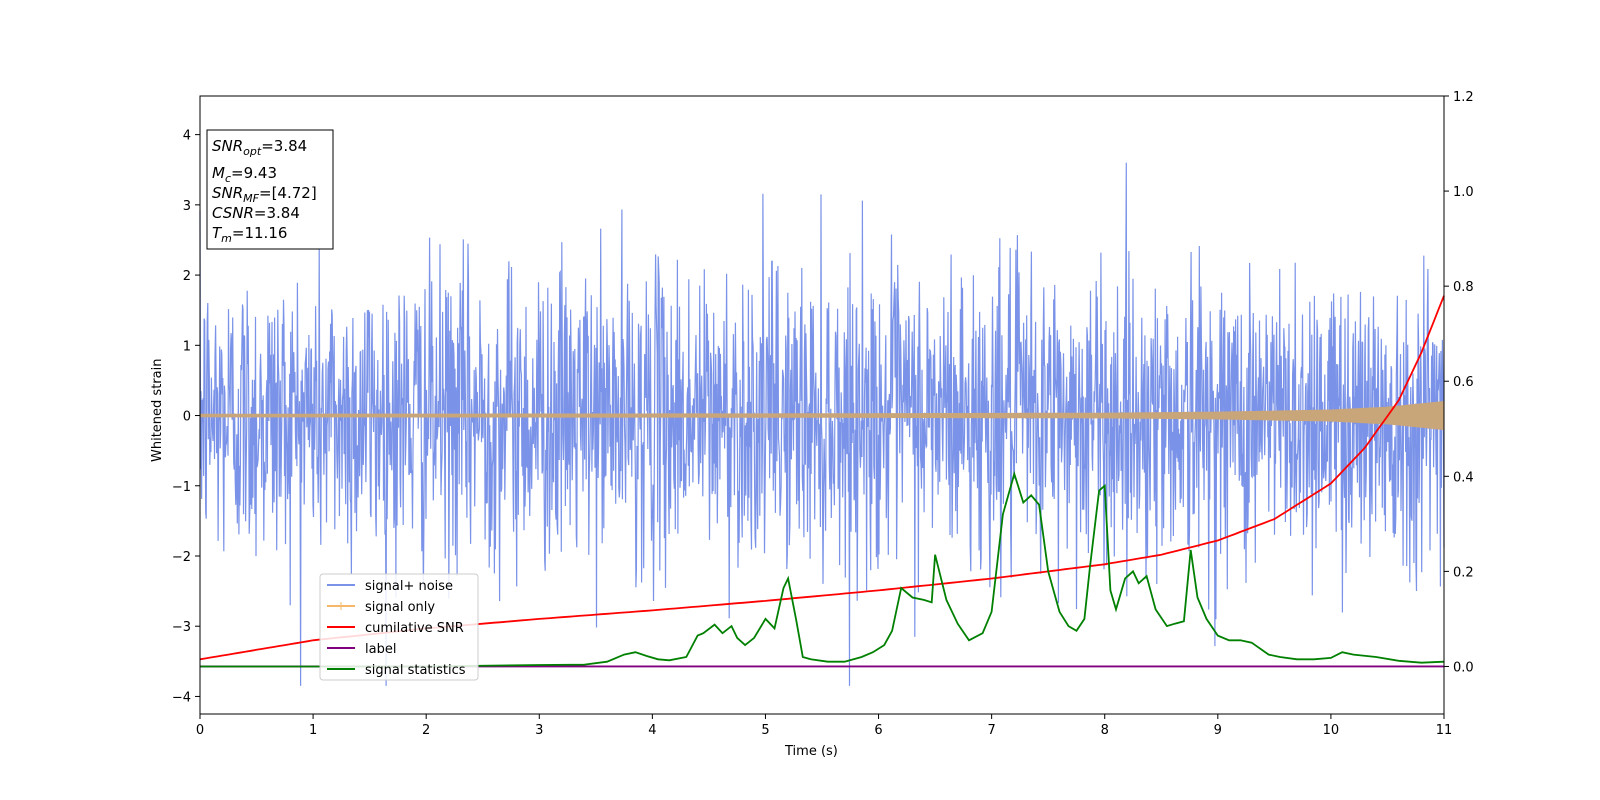 The height and width of the screenshot is (800, 1600). I want to click on y-left-tick-label: −2, so click(181, 557).